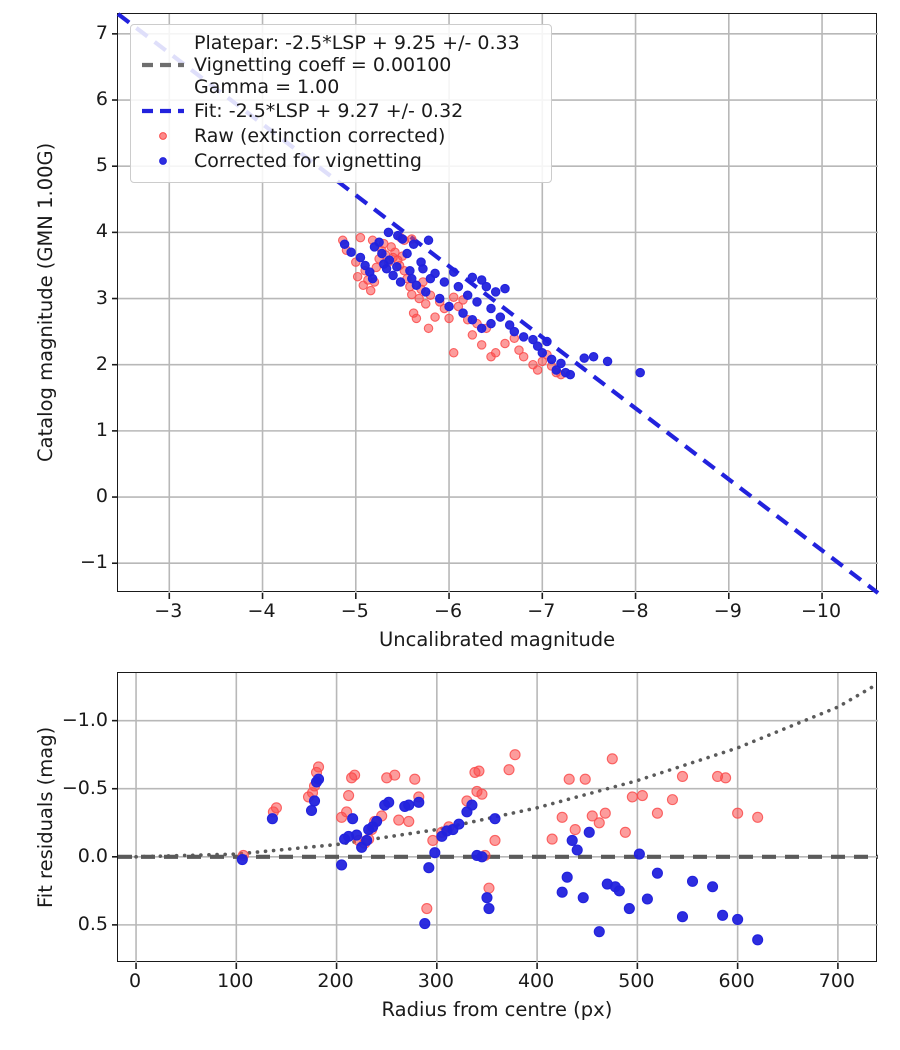 Image resolution: width=900 pixels, height=1050 pixels. Describe the element at coordinates (354, 611) in the screenshot. I see `calibration-x-tick-label: −5` at that location.